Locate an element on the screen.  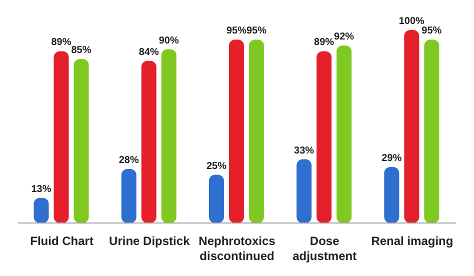
data-label: 92% is located at coordinates (344, 36).